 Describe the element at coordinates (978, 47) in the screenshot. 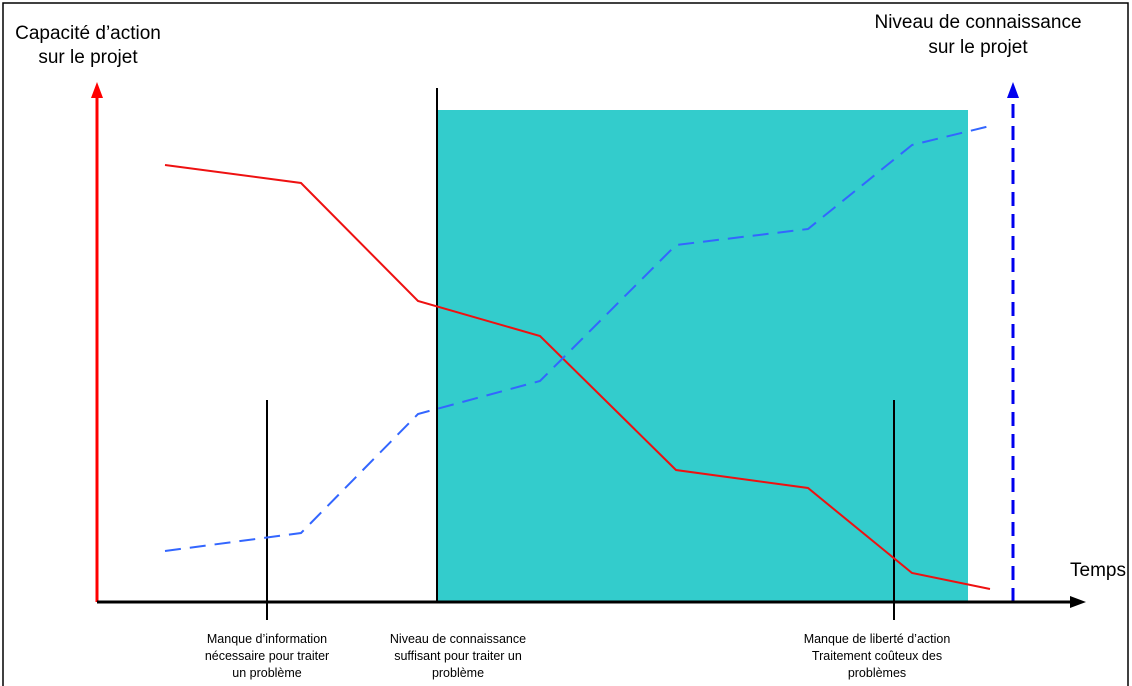

I see `right-axis-label: sur le projet` at that location.